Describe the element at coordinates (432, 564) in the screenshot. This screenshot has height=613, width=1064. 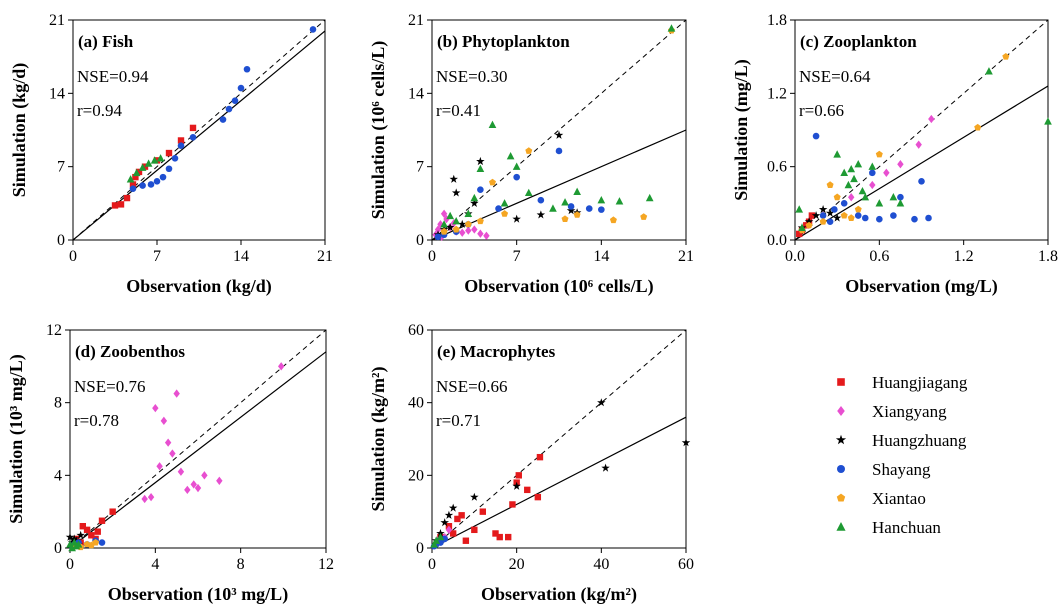
I see `x-tick-label: 0` at that location.